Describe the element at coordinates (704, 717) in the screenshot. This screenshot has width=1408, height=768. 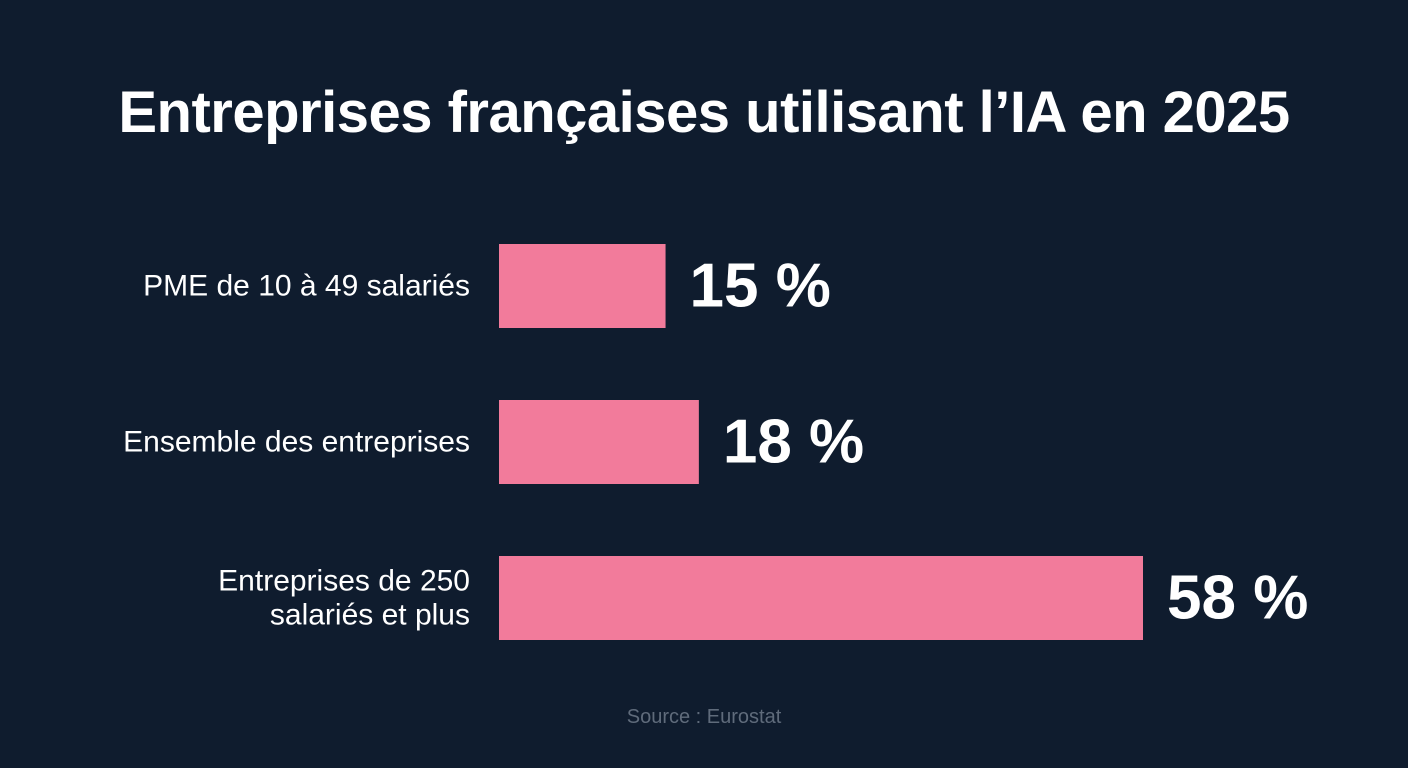
I see `source-note: Source : Eurostat` at that location.